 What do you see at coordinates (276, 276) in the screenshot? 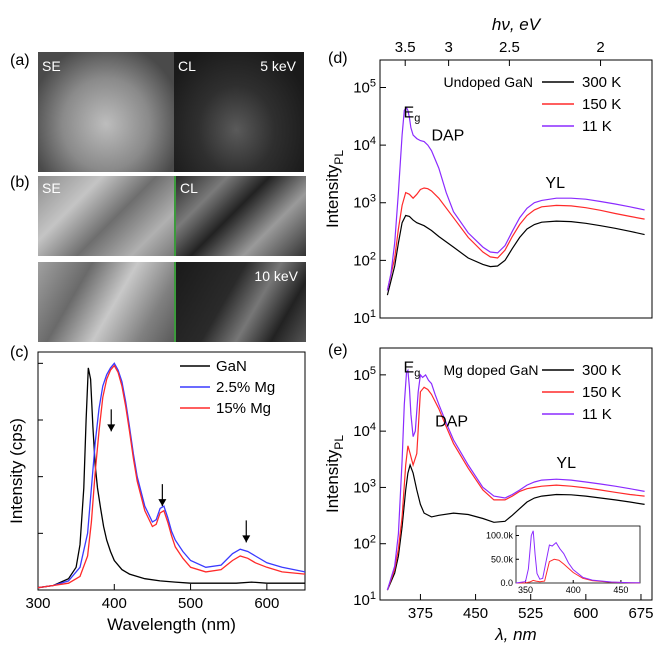
I see `micrograph-b-energy: 10 keV` at bounding box center [276, 276].